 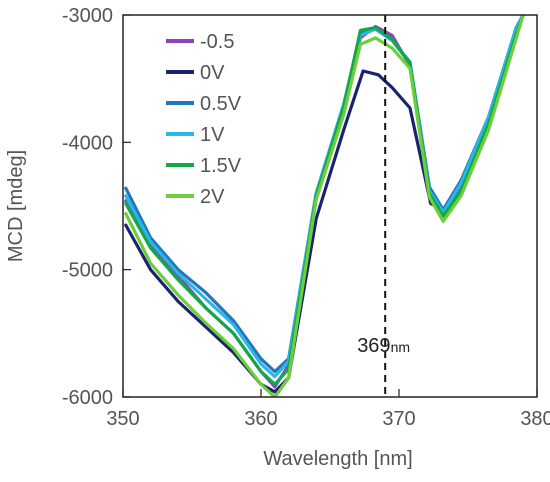 What do you see at coordinates (16, 206) in the screenshot?
I see `y-axis-label: MCD [mdeg]` at bounding box center [16, 206].